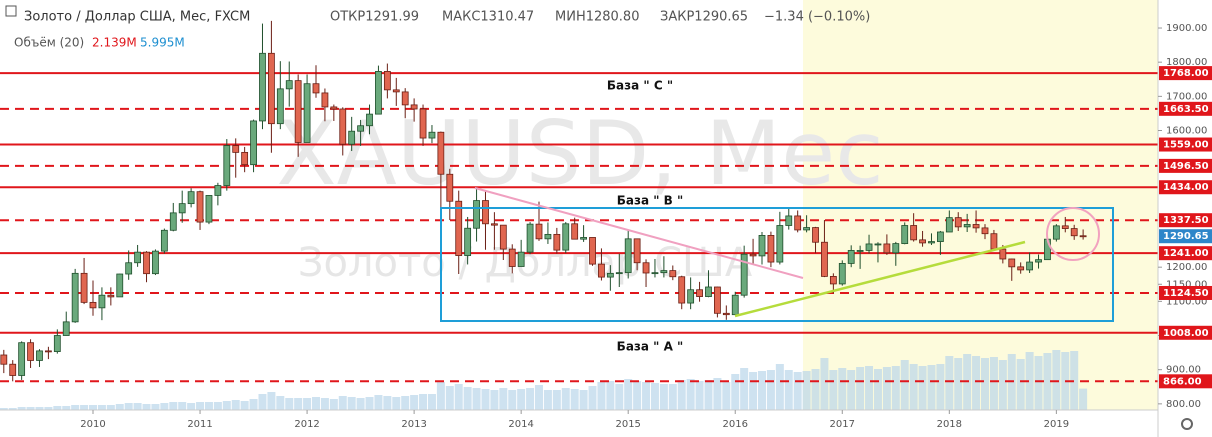  Describe the element at coordinates (639, 233) in the screenshot. I see `trend-line-down` at that location.